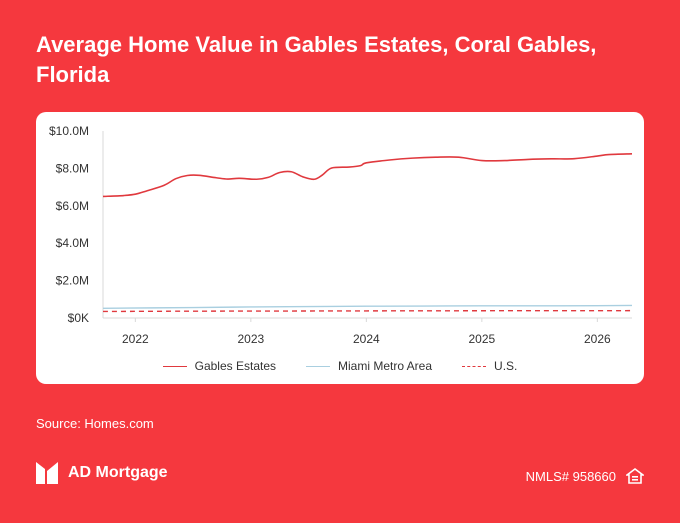  Describe the element at coordinates (366, 339) in the screenshot. I see `x-tick-label: 2024` at that location.